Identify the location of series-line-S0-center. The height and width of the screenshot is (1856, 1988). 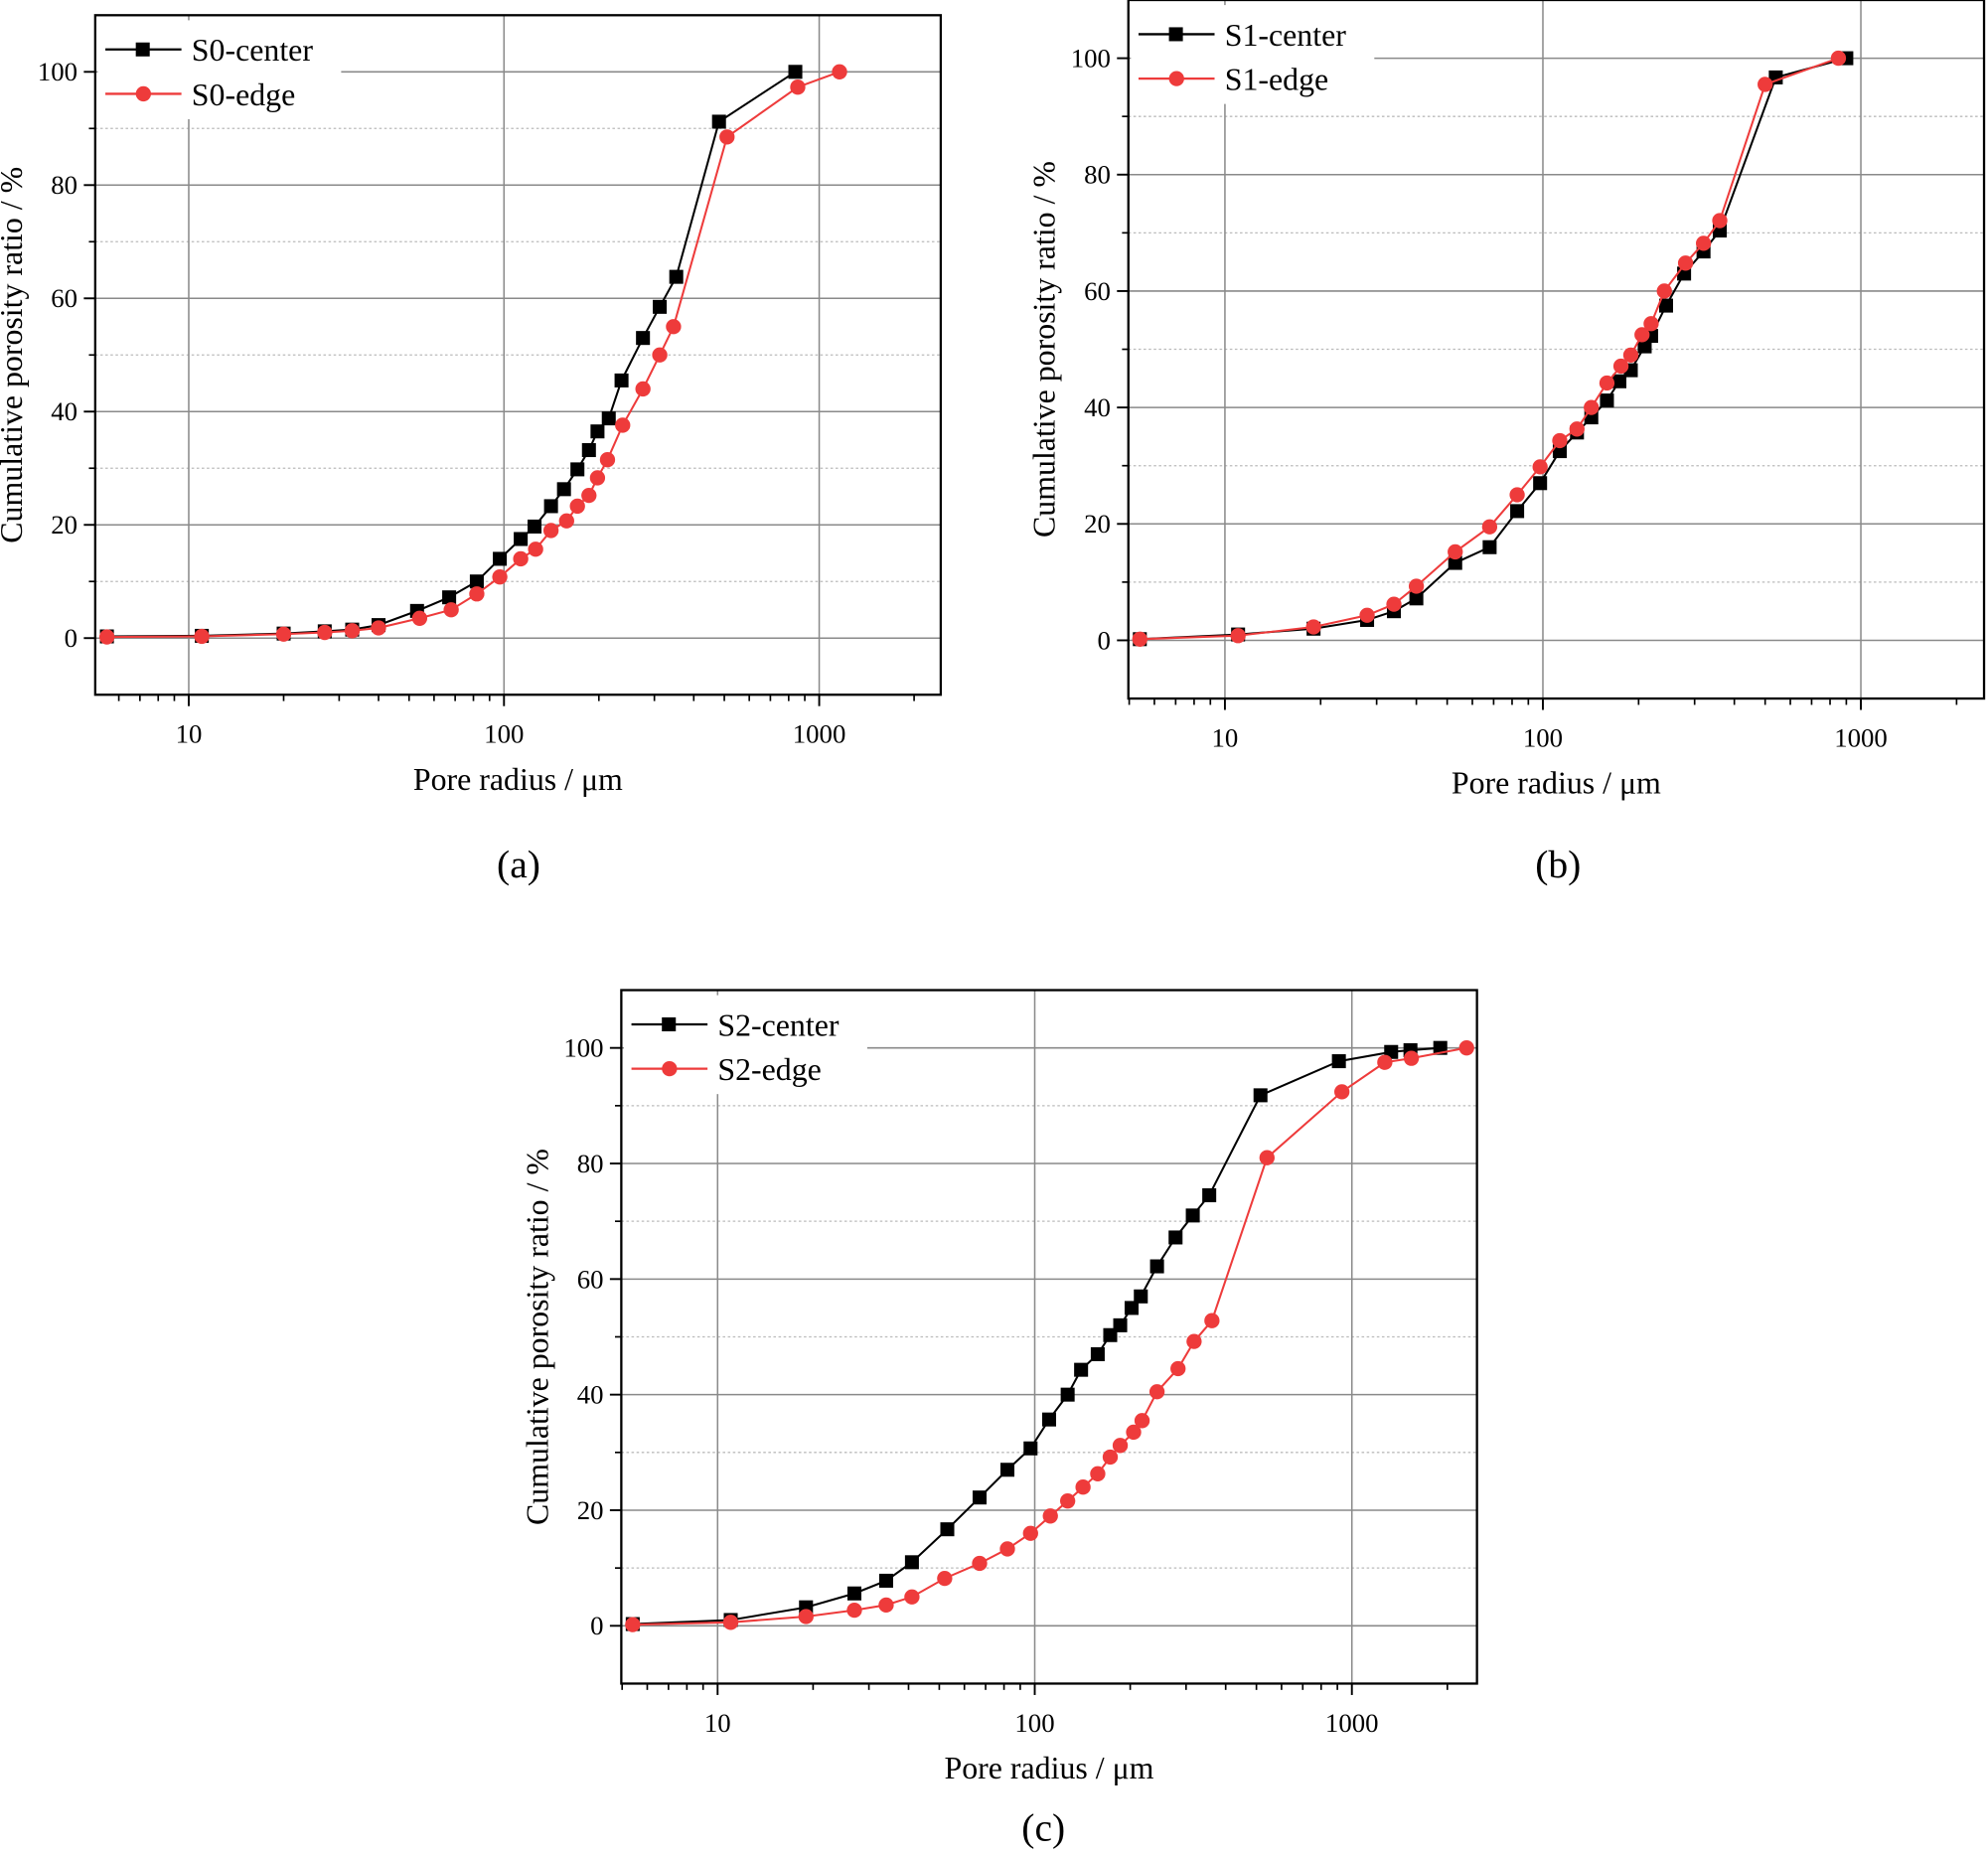
(451, 354).